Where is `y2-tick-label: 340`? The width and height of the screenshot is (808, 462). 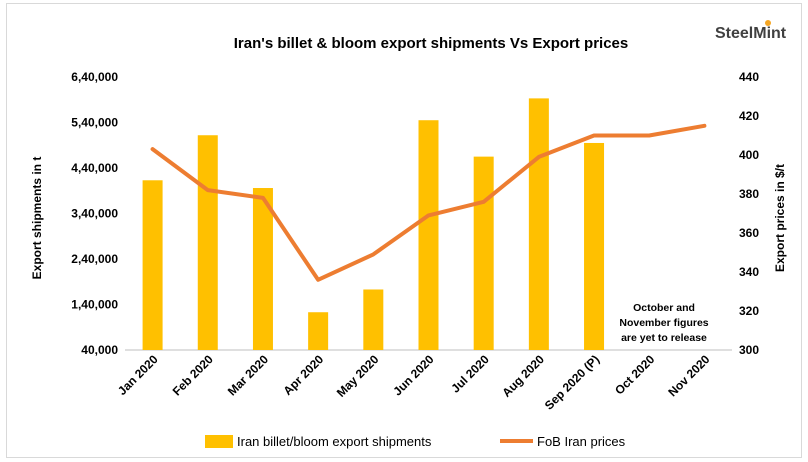
y2-tick-label: 340 is located at coordinates (749, 272).